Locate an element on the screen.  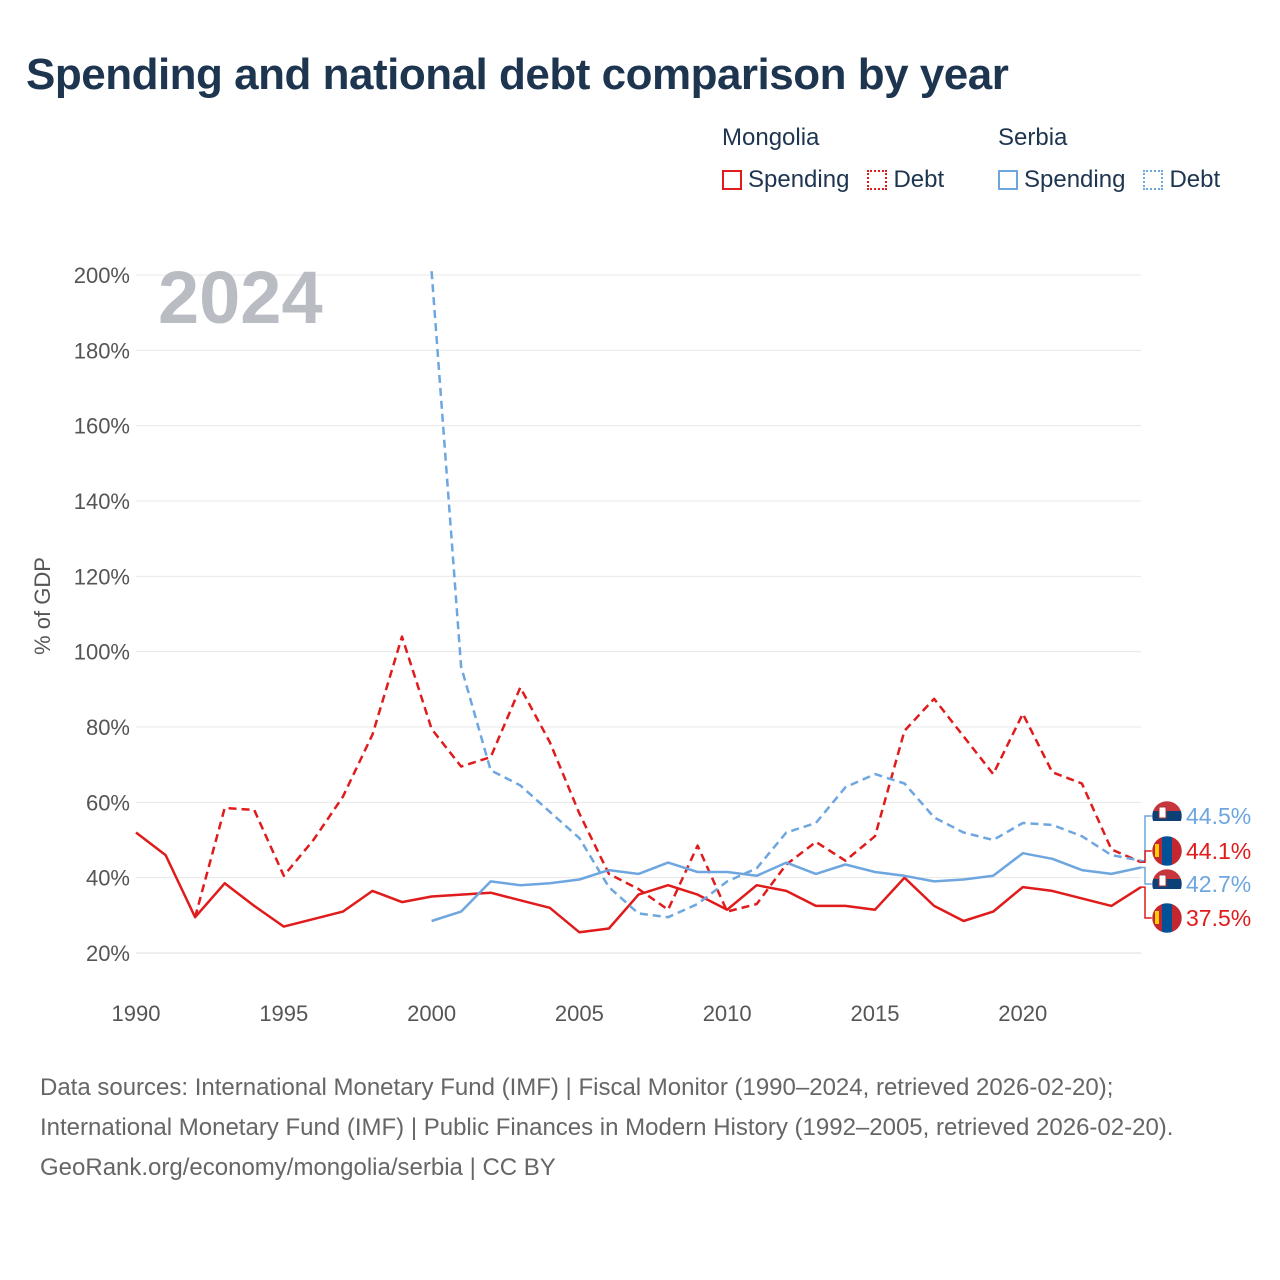
x-tick-label: 2005 is located at coordinates (579, 1013).